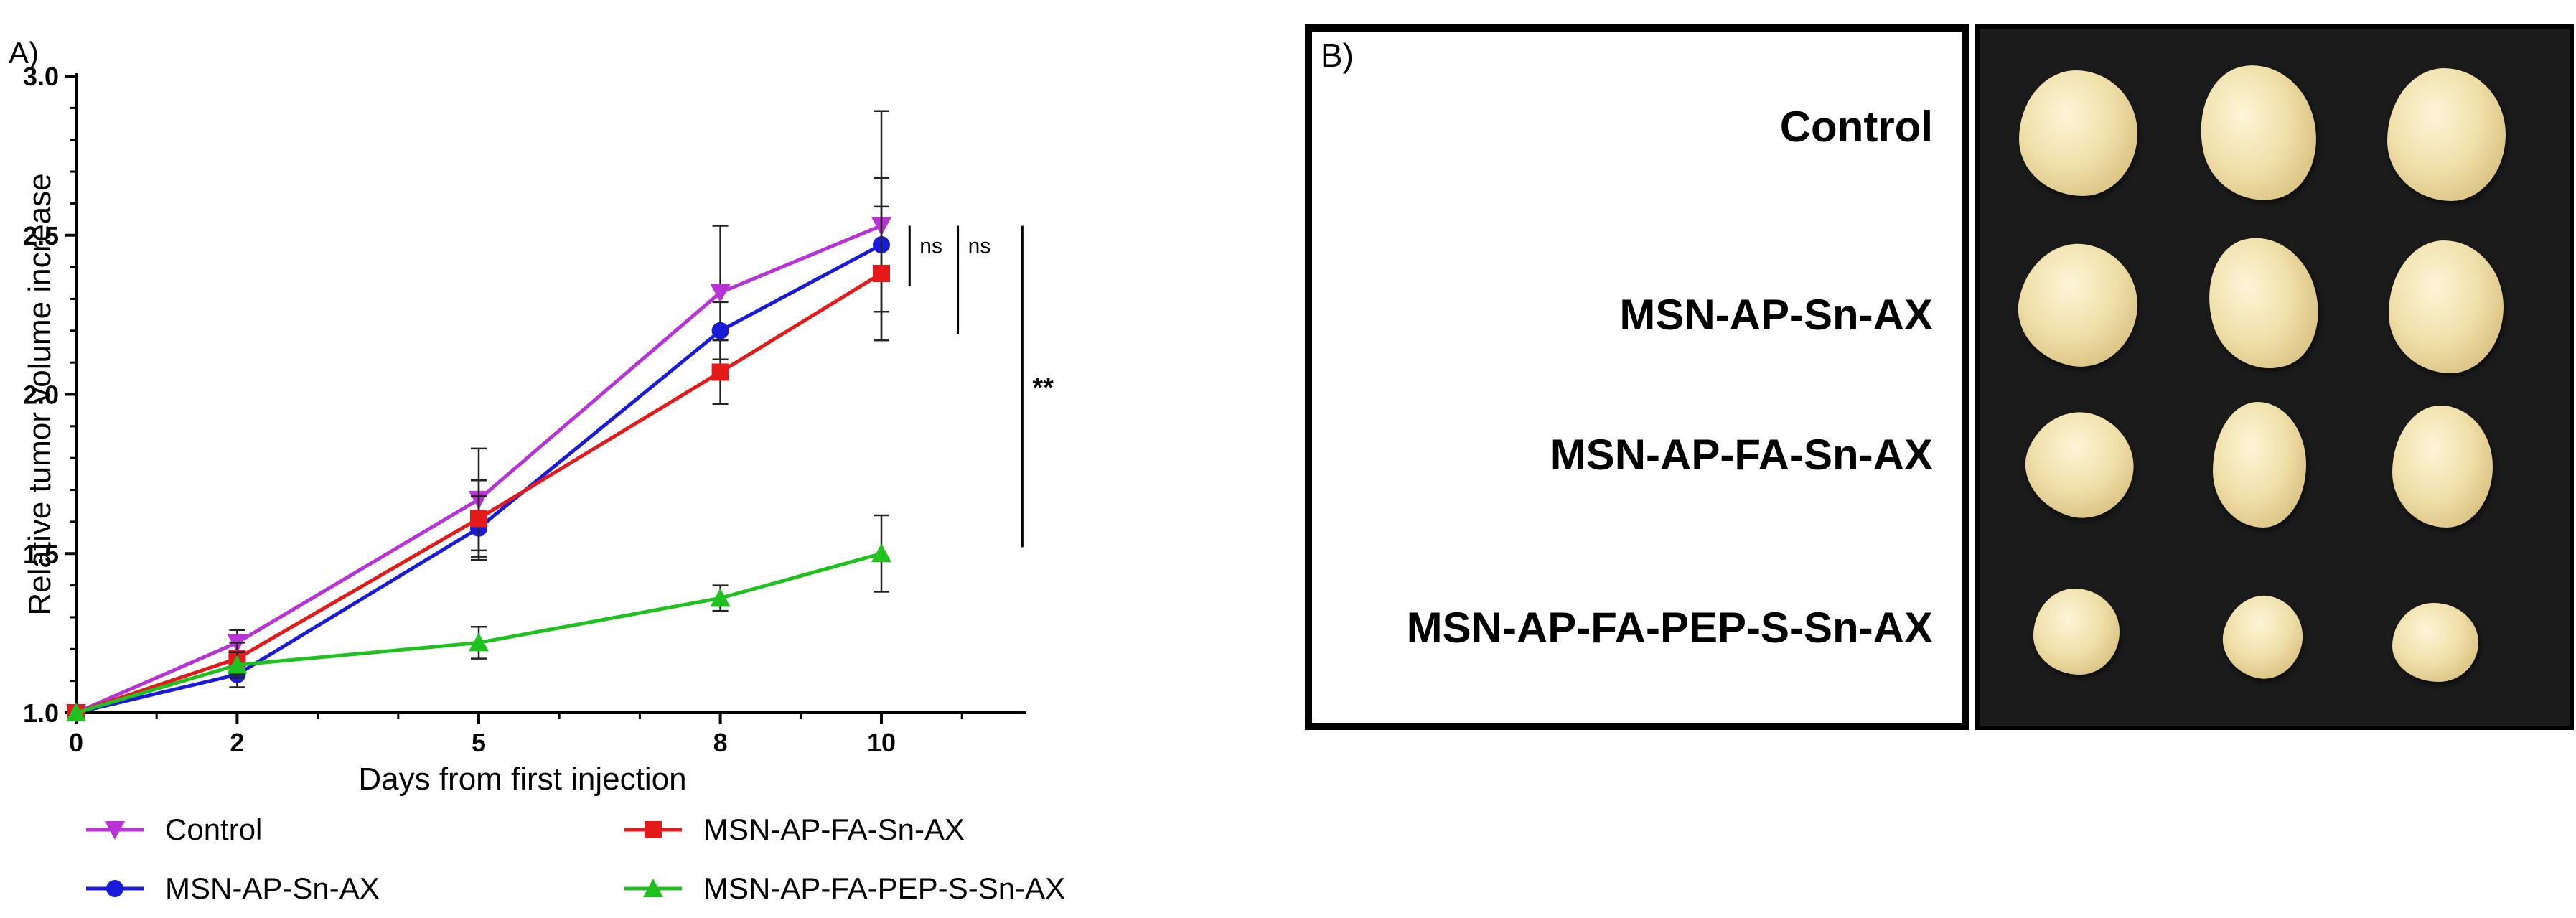 Image resolution: width=2576 pixels, height=918 pixels. I want to click on y-tick-label: 1.5, so click(41, 553).